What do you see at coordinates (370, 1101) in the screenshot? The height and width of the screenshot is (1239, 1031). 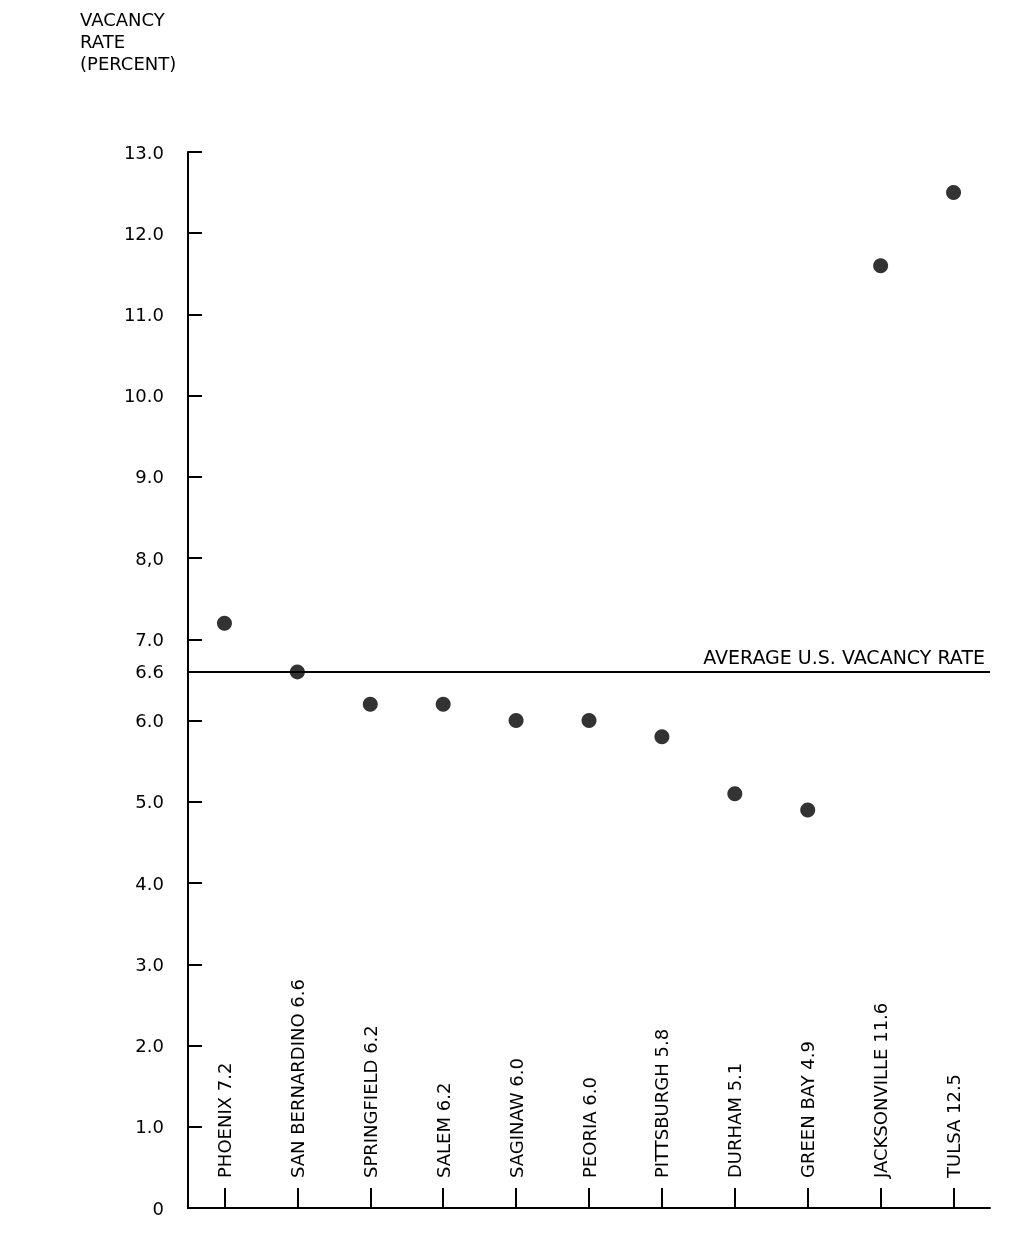 I see `x-tick-label: SPRINGFIELD 6.2` at bounding box center [370, 1101].